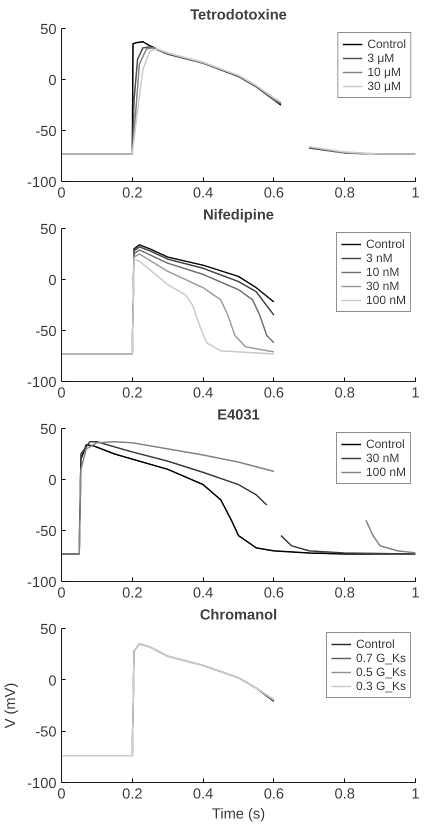 This screenshot has width=429, height=825. Describe the element at coordinates (383, 272) in the screenshot. I see `legend-label: 10 nM` at that location.